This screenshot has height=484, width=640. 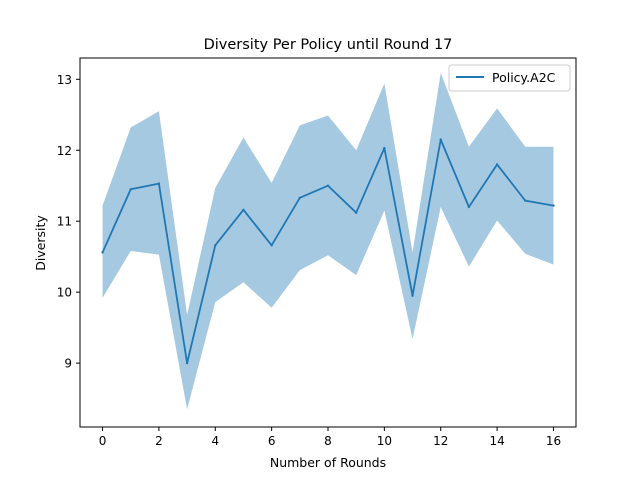 What do you see at coordinates (328, 441) in the screenshot?
I see `x-tick-label: 8` at bounding box center [328, 441].